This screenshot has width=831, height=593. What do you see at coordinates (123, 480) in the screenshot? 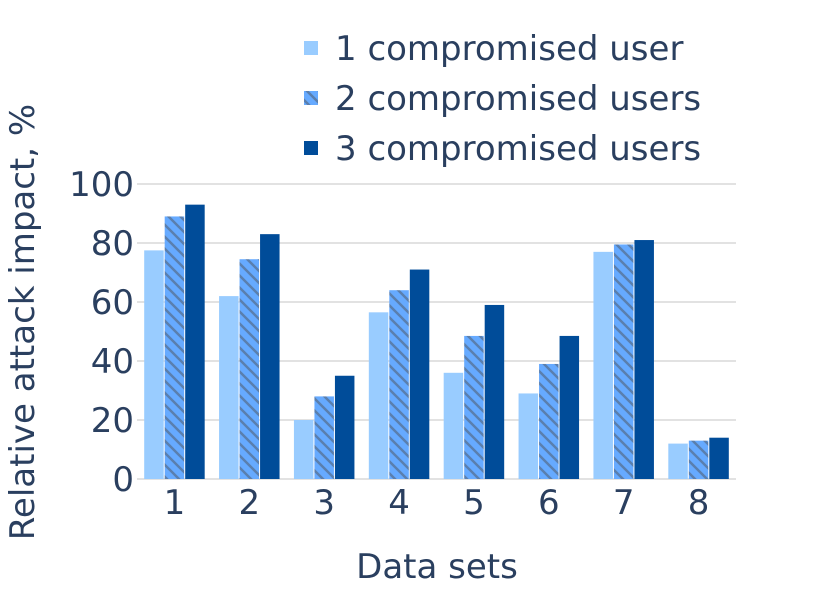
I see `y-tick-label: 0` at bounding box center [123, 480].